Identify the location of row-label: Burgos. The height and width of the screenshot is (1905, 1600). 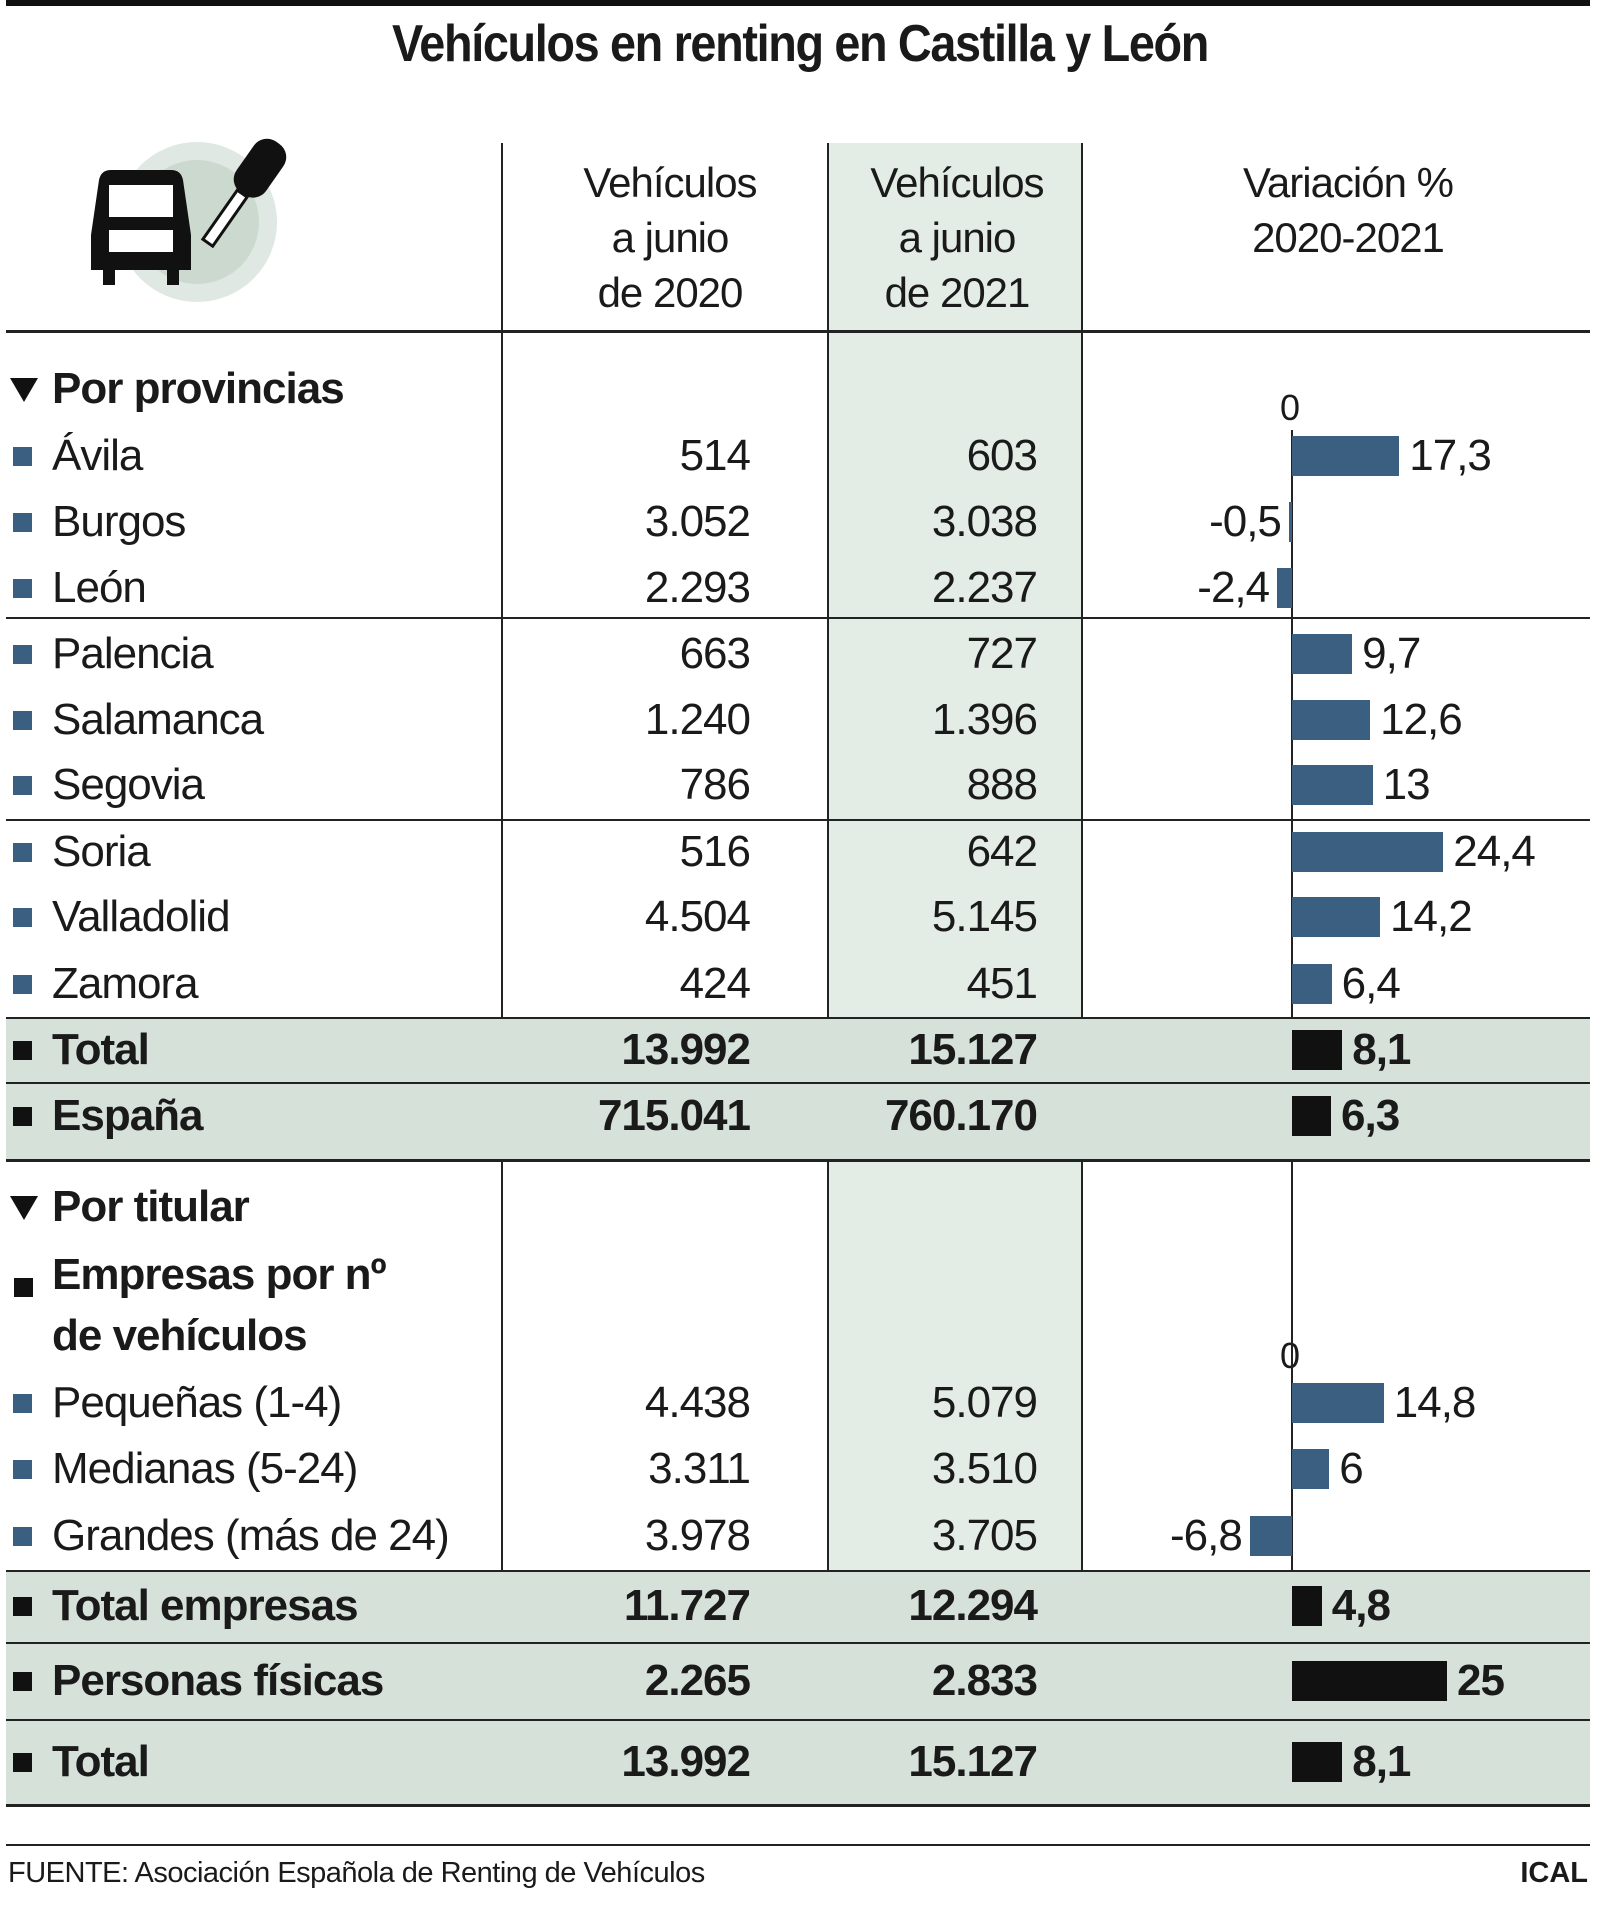
(119, 521).